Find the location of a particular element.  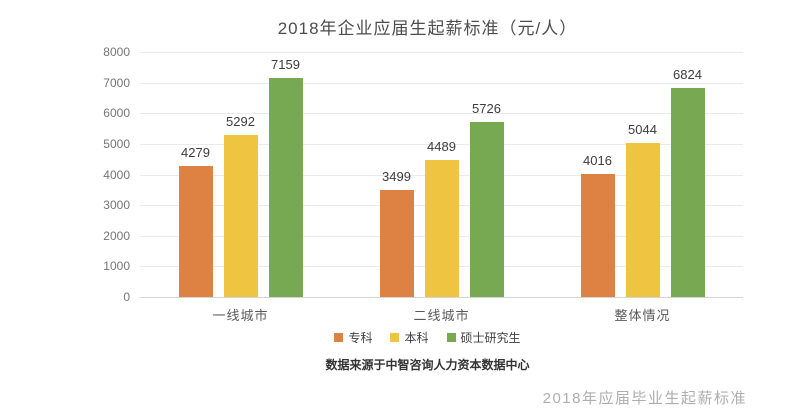

y-axis-tick-label: 3000 is located at coordinates (116, 205).